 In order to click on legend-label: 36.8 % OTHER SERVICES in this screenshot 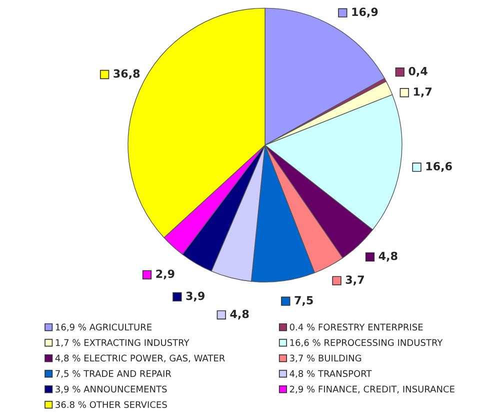, I will do `click(111, 404)`.